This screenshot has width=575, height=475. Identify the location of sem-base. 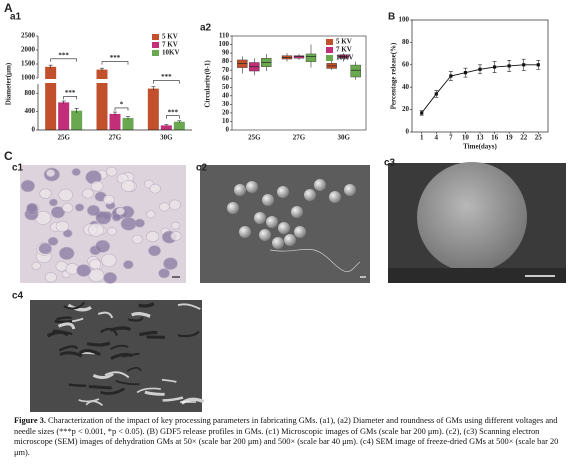
(477, 275).